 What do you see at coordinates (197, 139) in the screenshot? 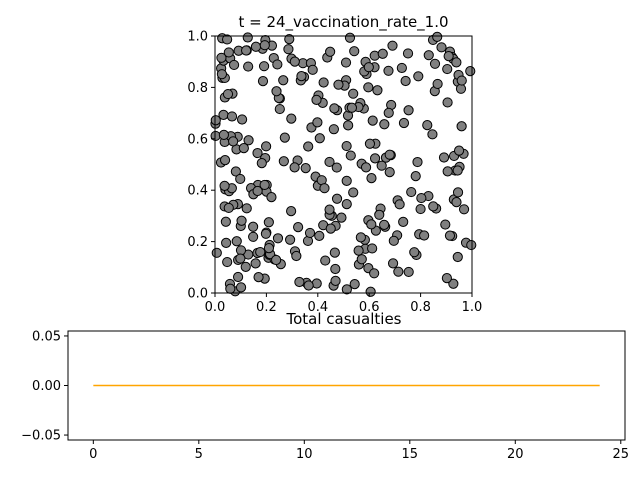
I see `scatter-y-tick-label: 0.6` at bounding box center [197, 139].